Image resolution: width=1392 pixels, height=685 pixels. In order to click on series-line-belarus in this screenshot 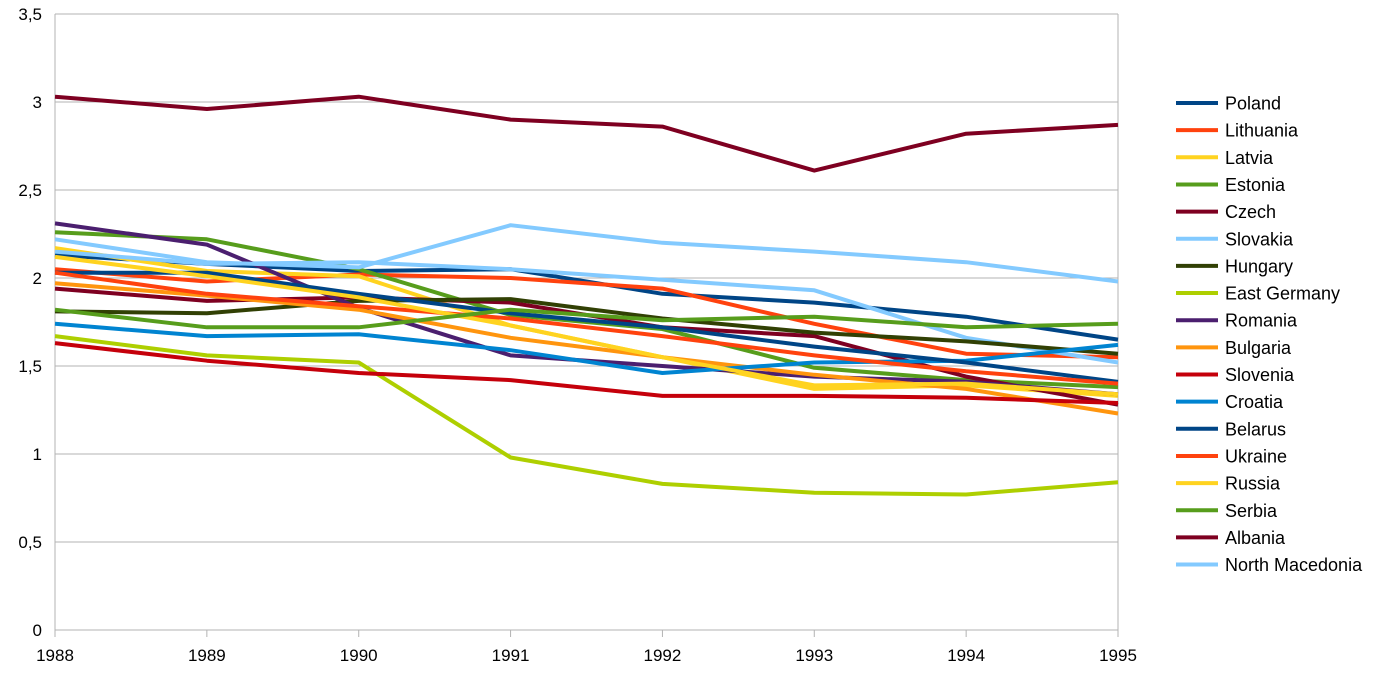, I will do `click(587, 327)`.